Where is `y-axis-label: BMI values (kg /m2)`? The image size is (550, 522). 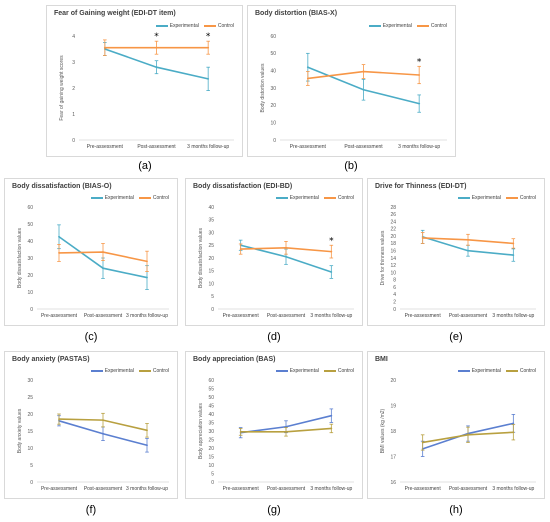
y-axis-label: BMI values (kg /m2) is located at coordinates (383, 430).